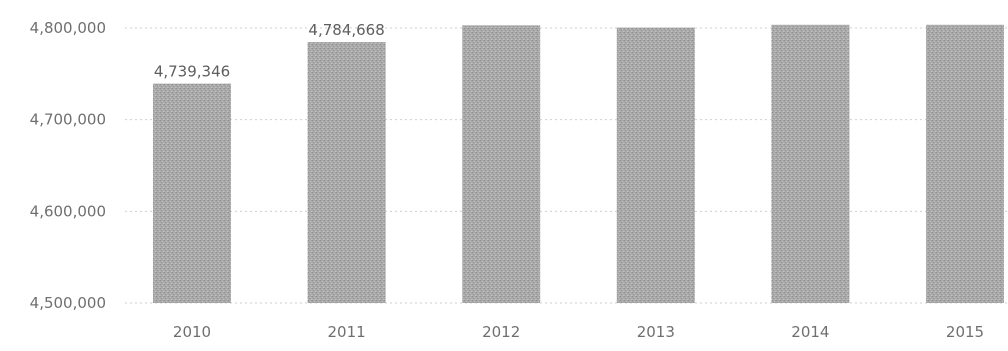  Describe the element at coordinates (68, 28) in the screenshot. I see `y-tick-label: 4,800,000` at that location.